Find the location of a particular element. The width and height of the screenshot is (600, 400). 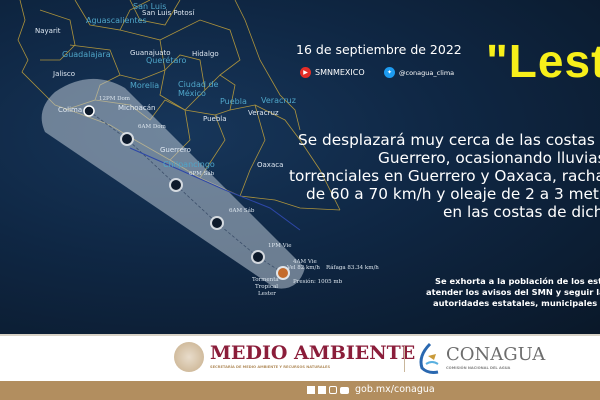

map-label: Colima is located at coordinates (70, 110).